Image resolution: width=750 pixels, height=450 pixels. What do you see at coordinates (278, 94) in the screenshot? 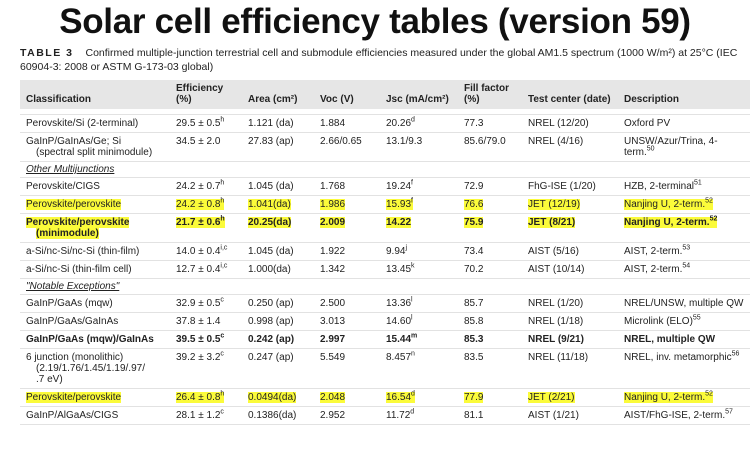
I see `column-header: Area (cm²)` at bounding box center [278, 94].